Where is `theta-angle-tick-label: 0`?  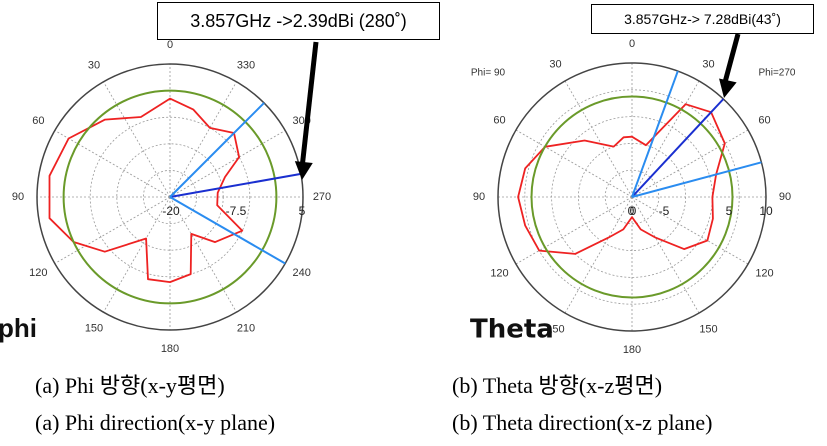
theta-angle-tick-label: 0 is located at coordinates (632, 44).